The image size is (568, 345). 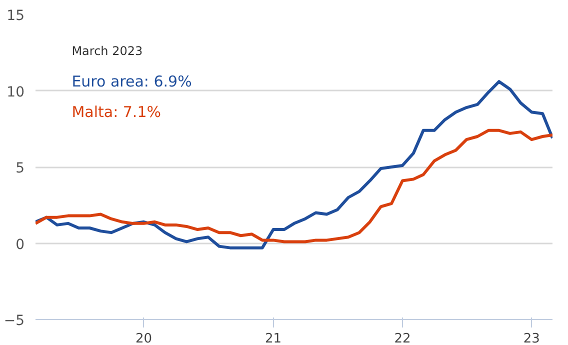 I want to click on y-tick-label: 15, so click(x=15, y=16).